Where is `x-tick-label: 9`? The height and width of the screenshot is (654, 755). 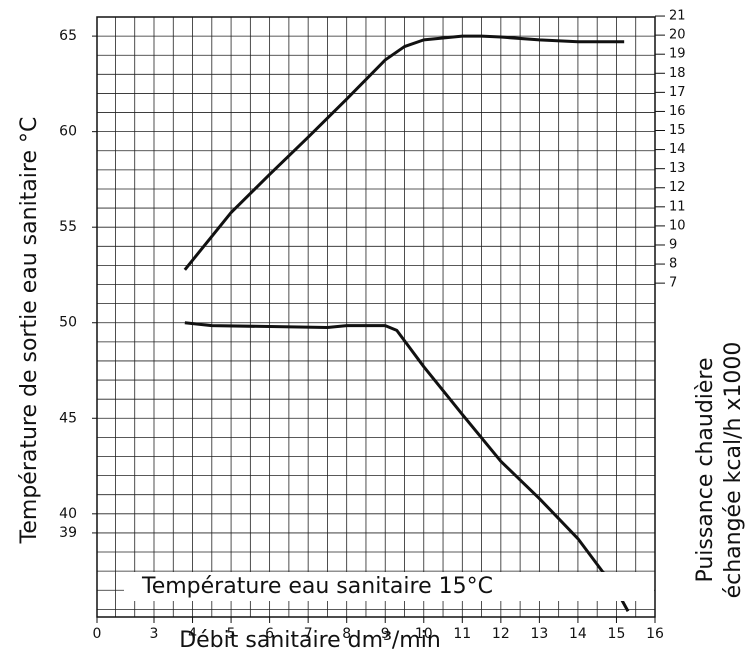 x-tick-label: 9 is located at coordinates (385, 634).